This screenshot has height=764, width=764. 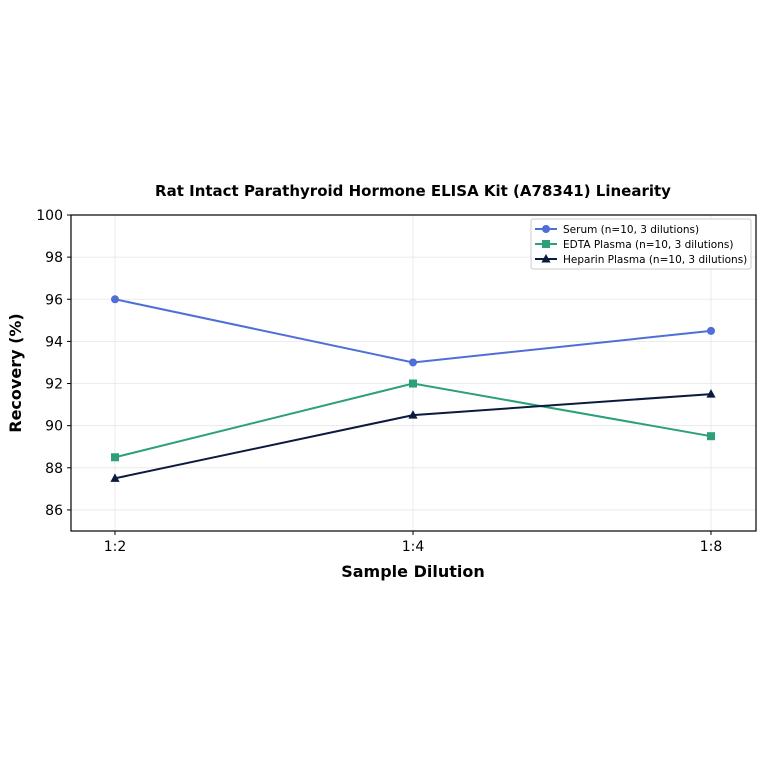 I want to click on x-tick-label: 1:2, so click(x=115, y=547).